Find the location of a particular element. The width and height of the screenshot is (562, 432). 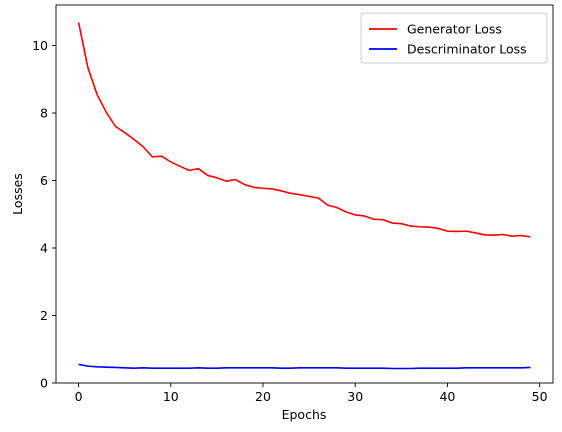

y-tick-label: 2 is located at coordinates (44, 315).